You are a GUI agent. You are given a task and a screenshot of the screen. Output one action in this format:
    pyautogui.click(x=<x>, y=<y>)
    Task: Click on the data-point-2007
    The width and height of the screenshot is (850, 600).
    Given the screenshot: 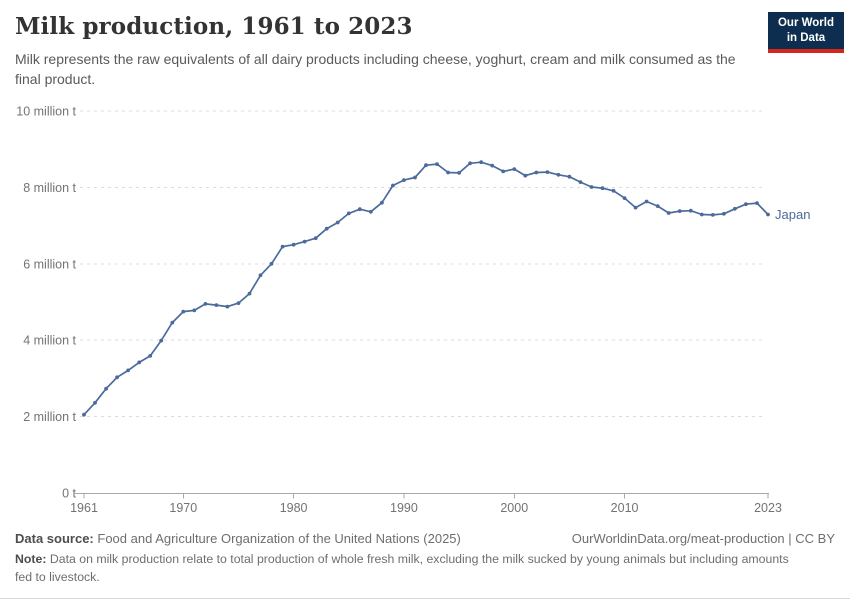 What is the action you would take?
    pyautogui.click(x=591, y=187)
    